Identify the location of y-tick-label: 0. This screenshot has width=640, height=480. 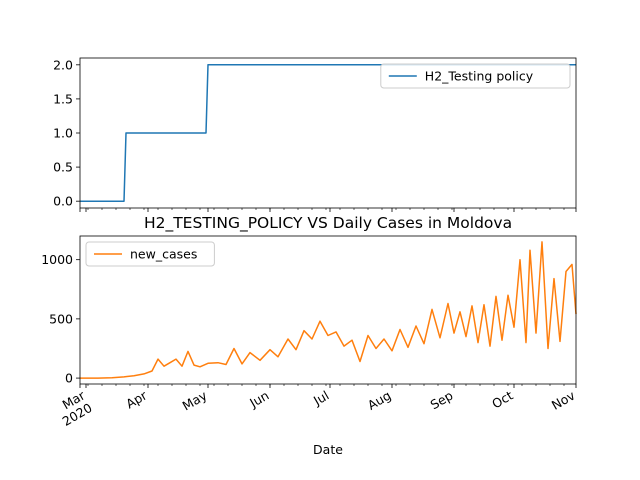
(69, 378).